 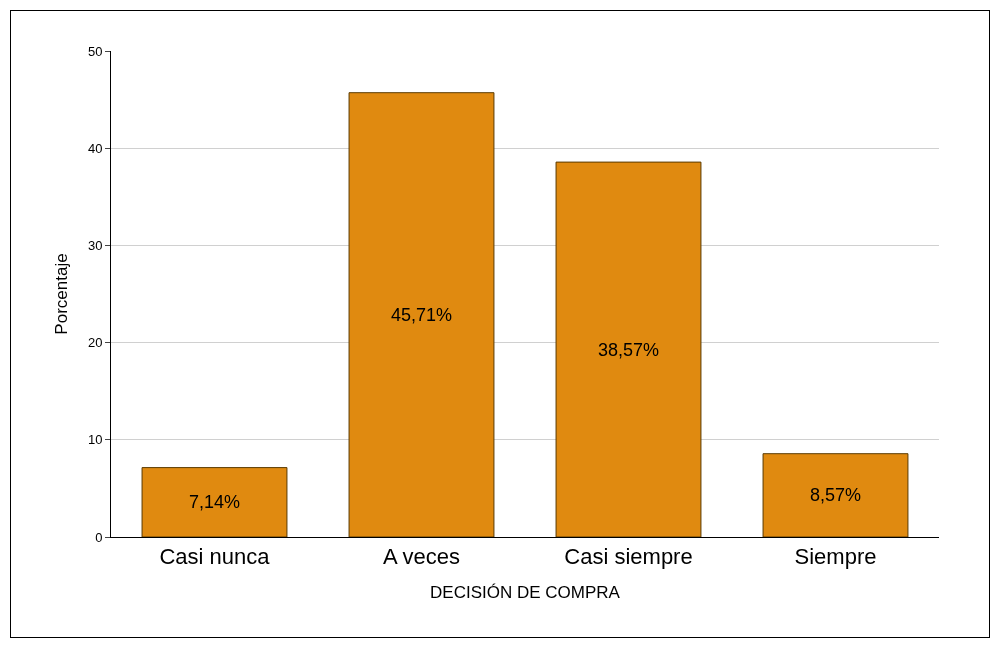 I want to click on y-tick-label: 50, so click(x=95, y=51).